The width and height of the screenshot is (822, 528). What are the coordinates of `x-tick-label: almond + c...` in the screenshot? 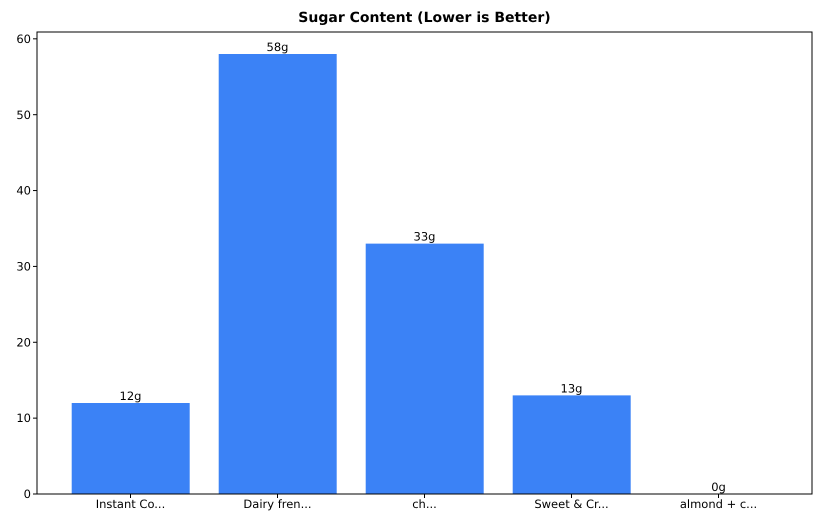 It's located at (719, 504).